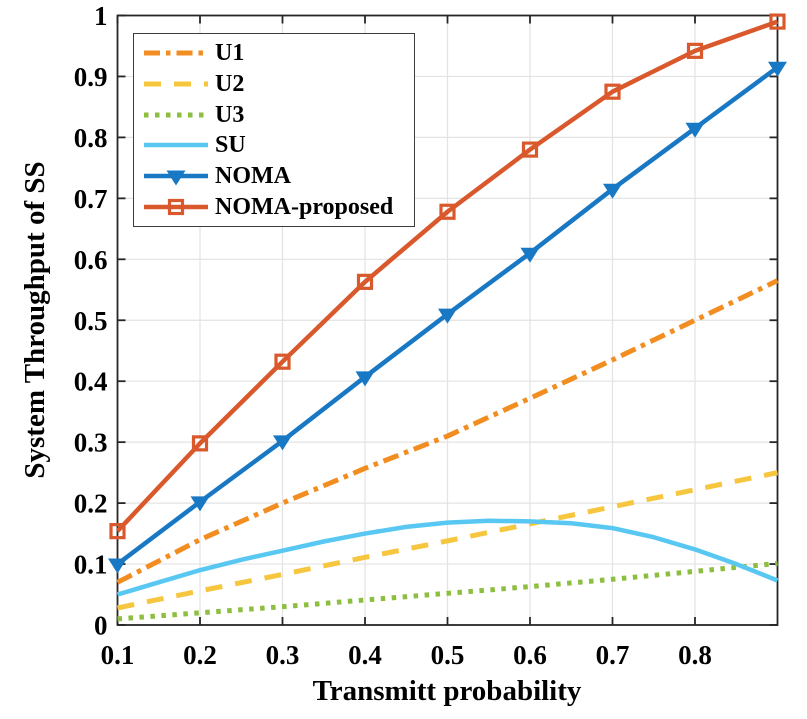  What do you see at coordinates (253, 175) in the screenshot?
I see `legend-label-NOMA: NOMA` at bounding box center [253, 175].